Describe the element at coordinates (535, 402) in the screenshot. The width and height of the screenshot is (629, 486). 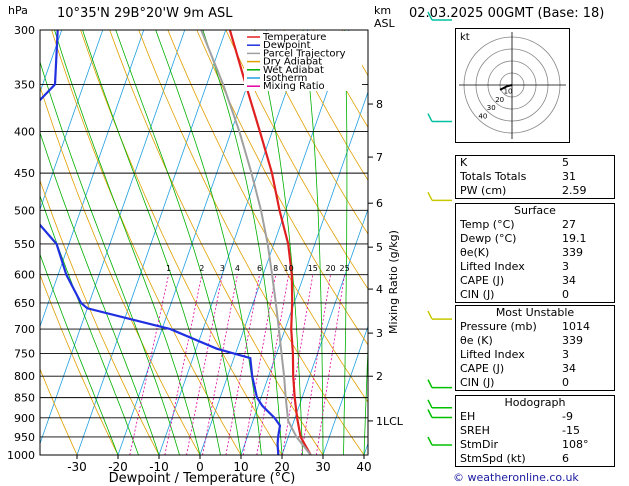
I see `hodograph-title: Hodograph` at that location.